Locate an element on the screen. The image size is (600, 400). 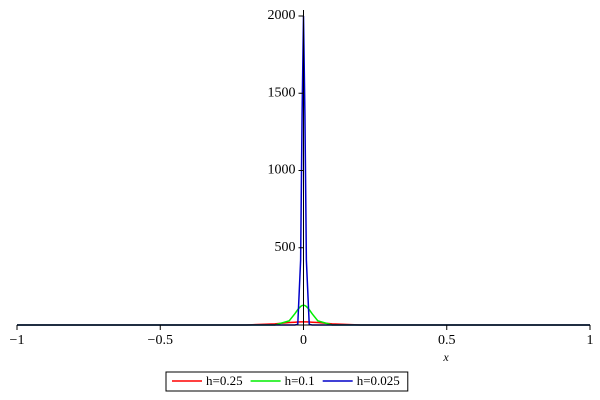
legend-box is located at coordinates (287, 381).